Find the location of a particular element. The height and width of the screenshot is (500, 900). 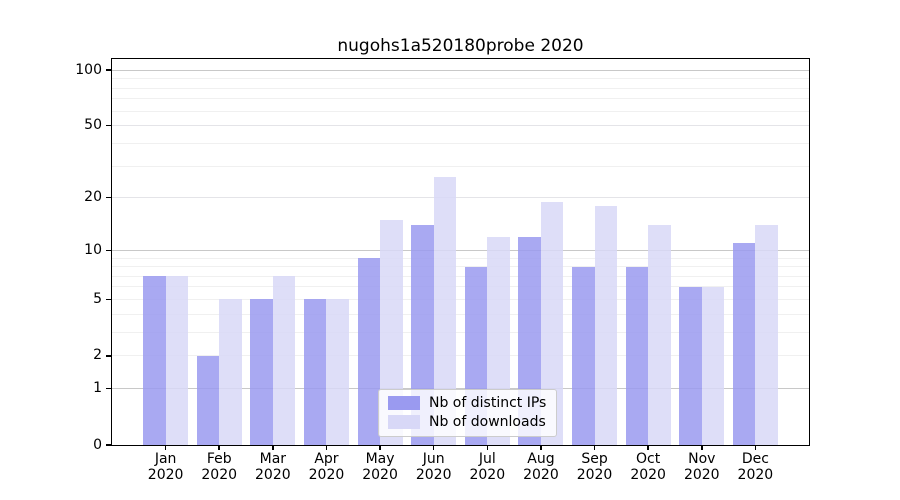

bar-downloads-apr is located at coordinates (337, 372).